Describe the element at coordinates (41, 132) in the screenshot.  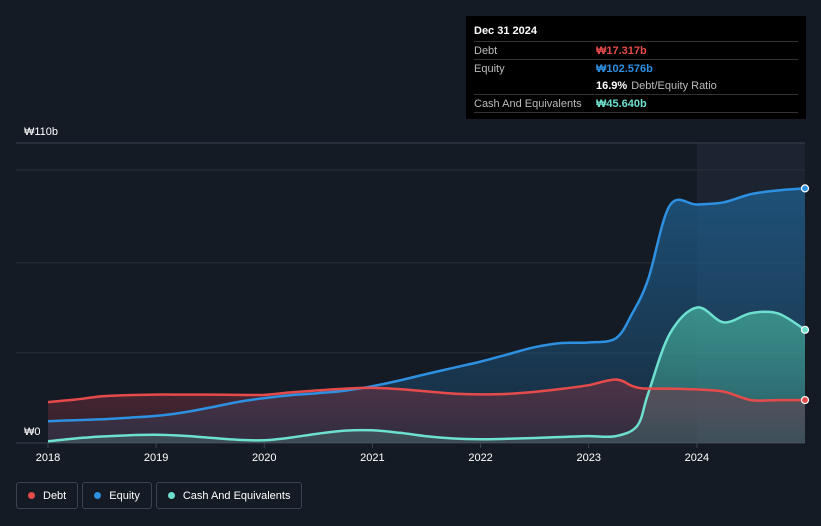
I see `y-tick-label: ₩110b` at that location.